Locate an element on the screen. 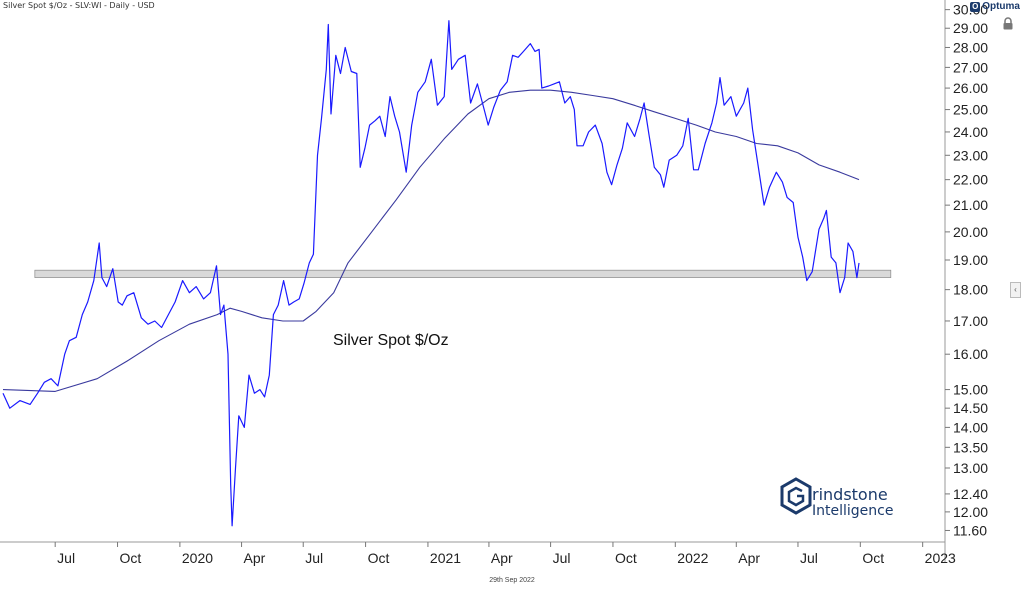  y-tick-label: 29.00 is located at coordinates (970, 28).